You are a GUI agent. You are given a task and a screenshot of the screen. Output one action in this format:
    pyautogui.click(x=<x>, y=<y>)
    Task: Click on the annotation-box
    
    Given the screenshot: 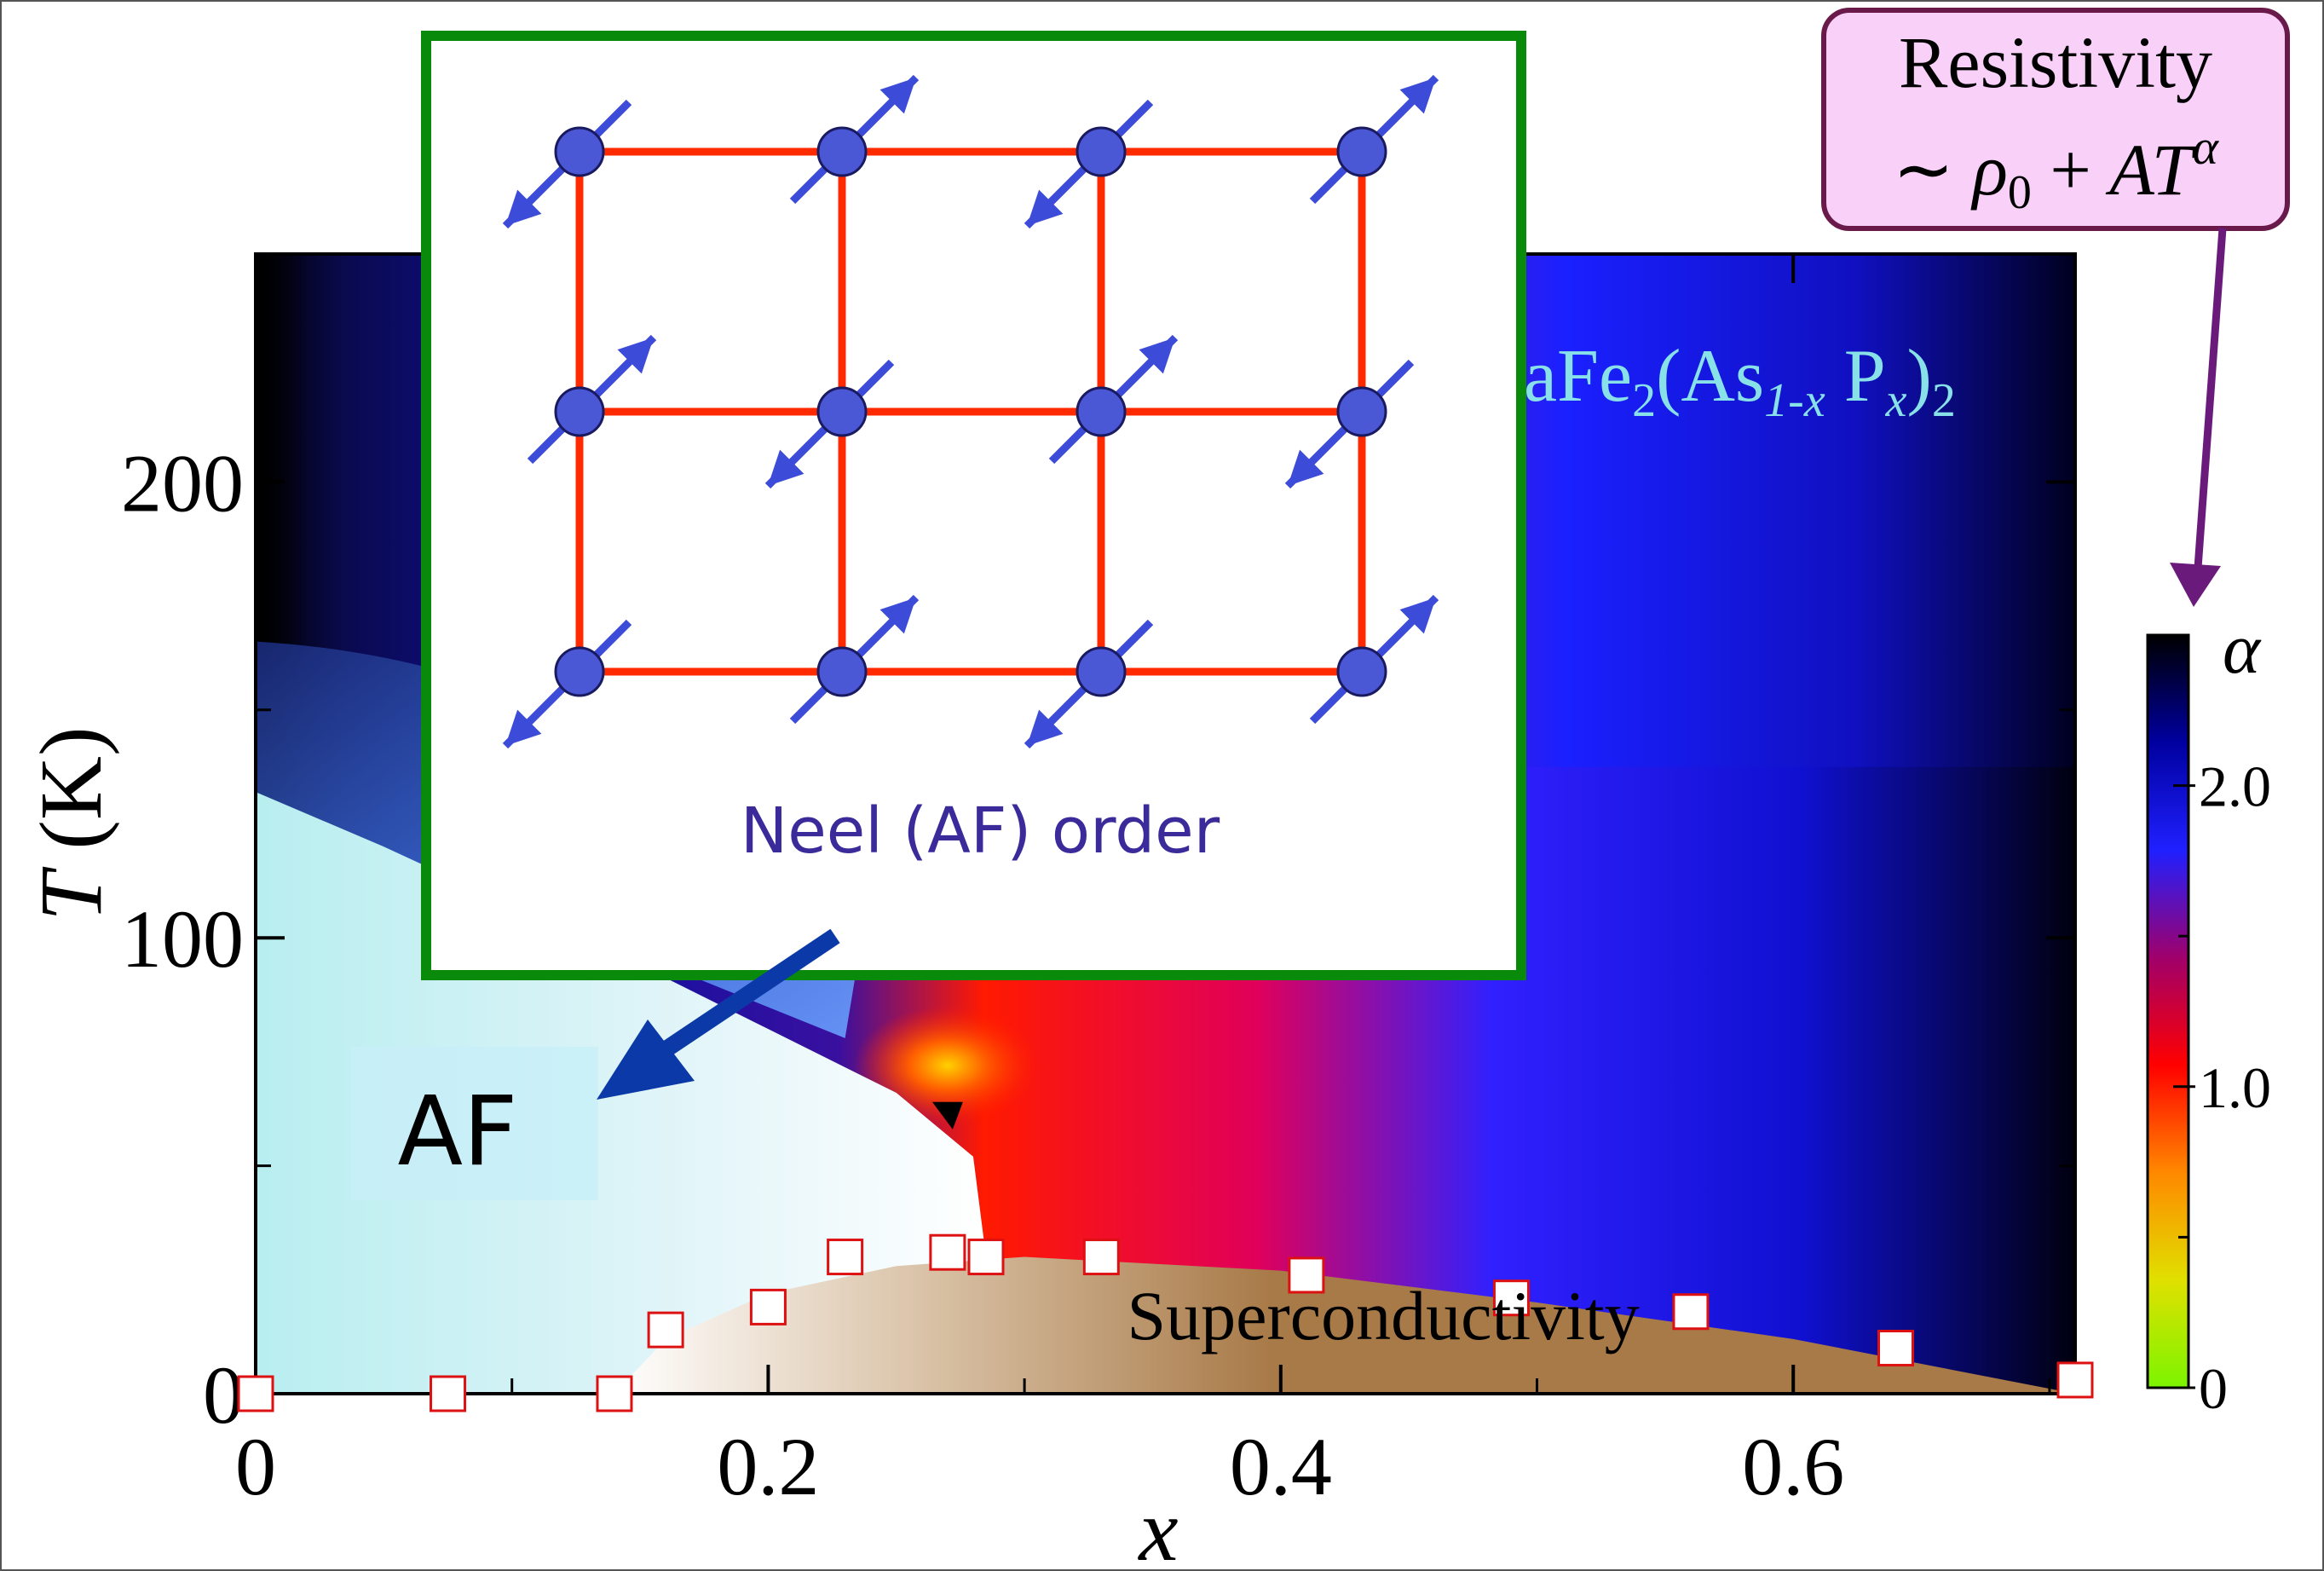 What is the action you would take?
    pyautogui.click(x=2055, y=119)
    